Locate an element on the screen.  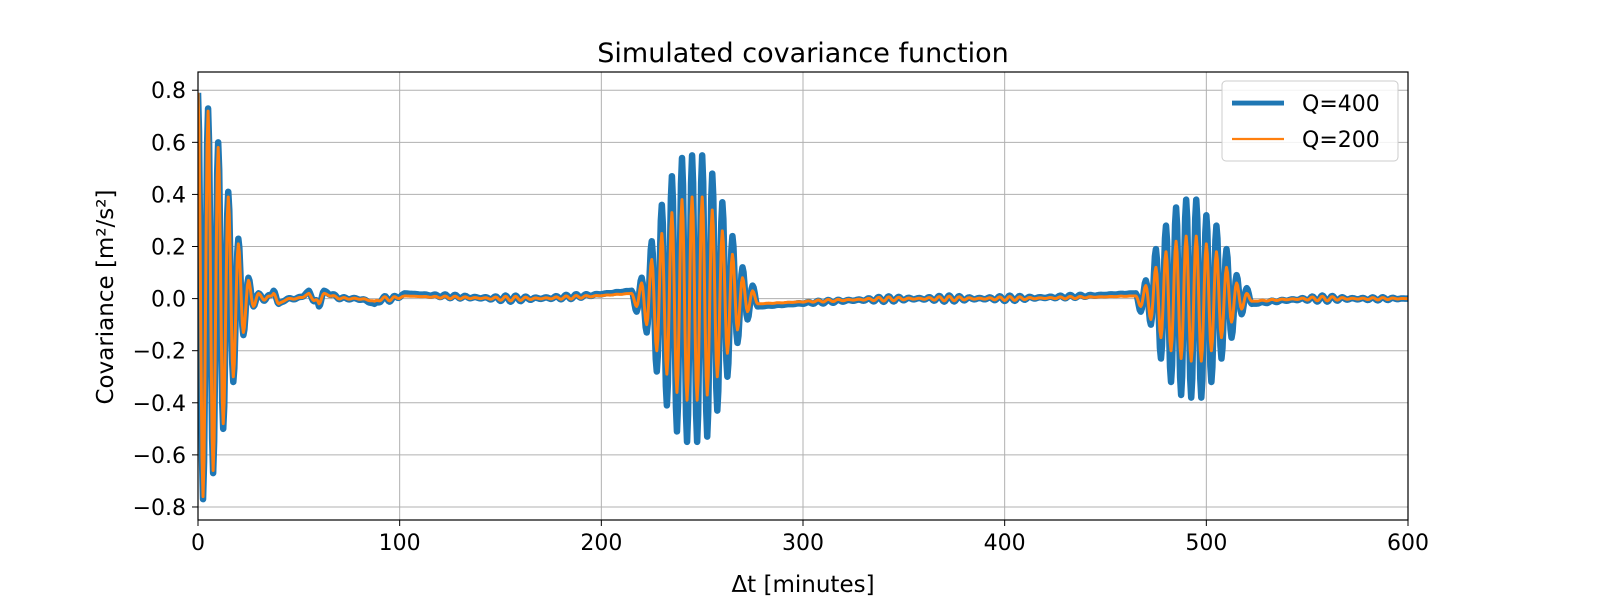
y-tick-label: −0.8 is located at coordinates (159, 508).